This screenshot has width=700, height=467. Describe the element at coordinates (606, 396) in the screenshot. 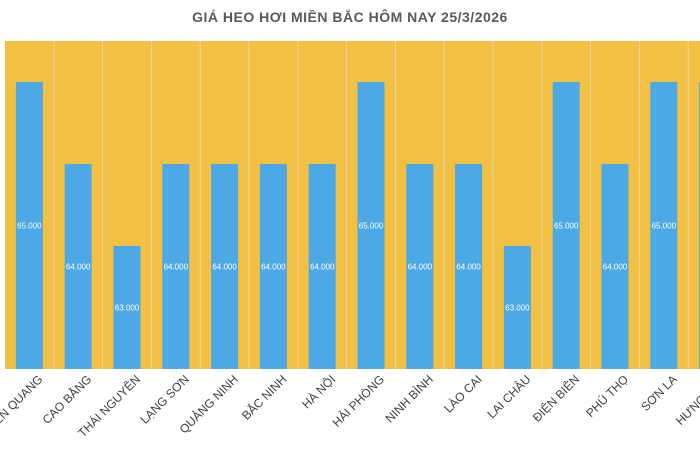

I see `x-tick-label: PHÚ THỌ` at that location.